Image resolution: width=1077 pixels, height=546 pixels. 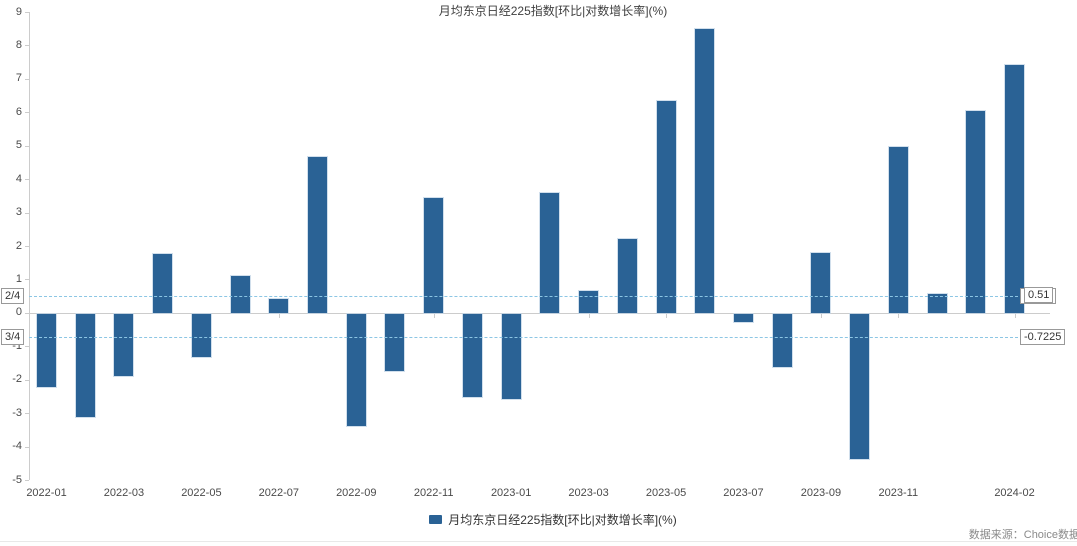 What do you see at coordinates (13, 337) in the screenshot?
I see `reference-left-label: 3/4` at bounding box center [13, 337].